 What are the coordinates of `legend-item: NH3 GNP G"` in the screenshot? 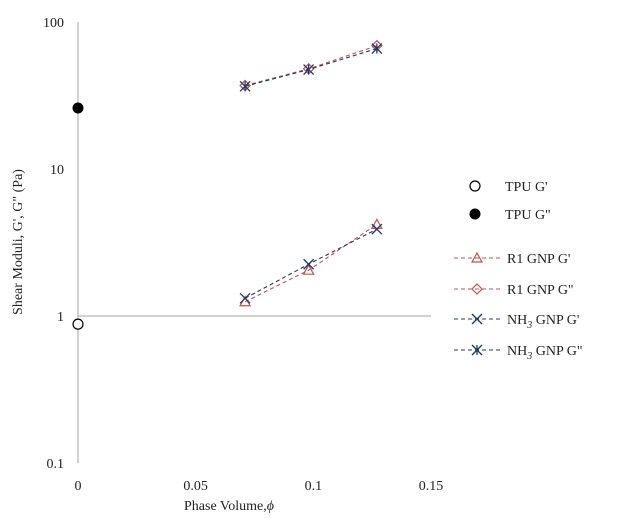 It's located at (518, 353).